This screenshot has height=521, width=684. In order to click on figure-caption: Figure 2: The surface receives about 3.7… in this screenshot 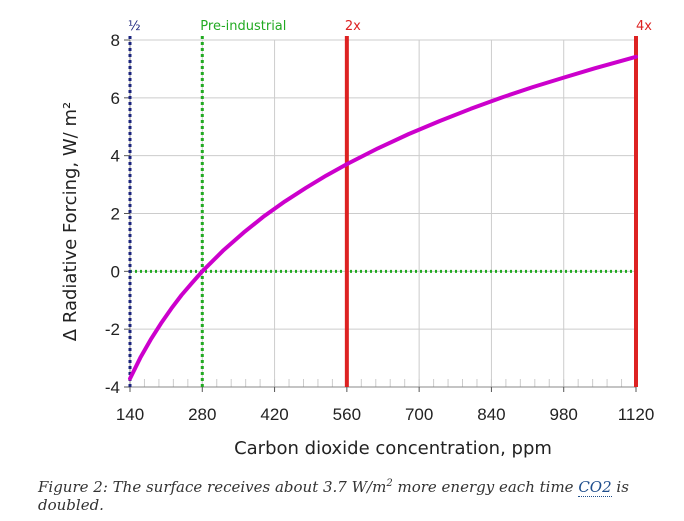, I will do `click(348, 496)`.